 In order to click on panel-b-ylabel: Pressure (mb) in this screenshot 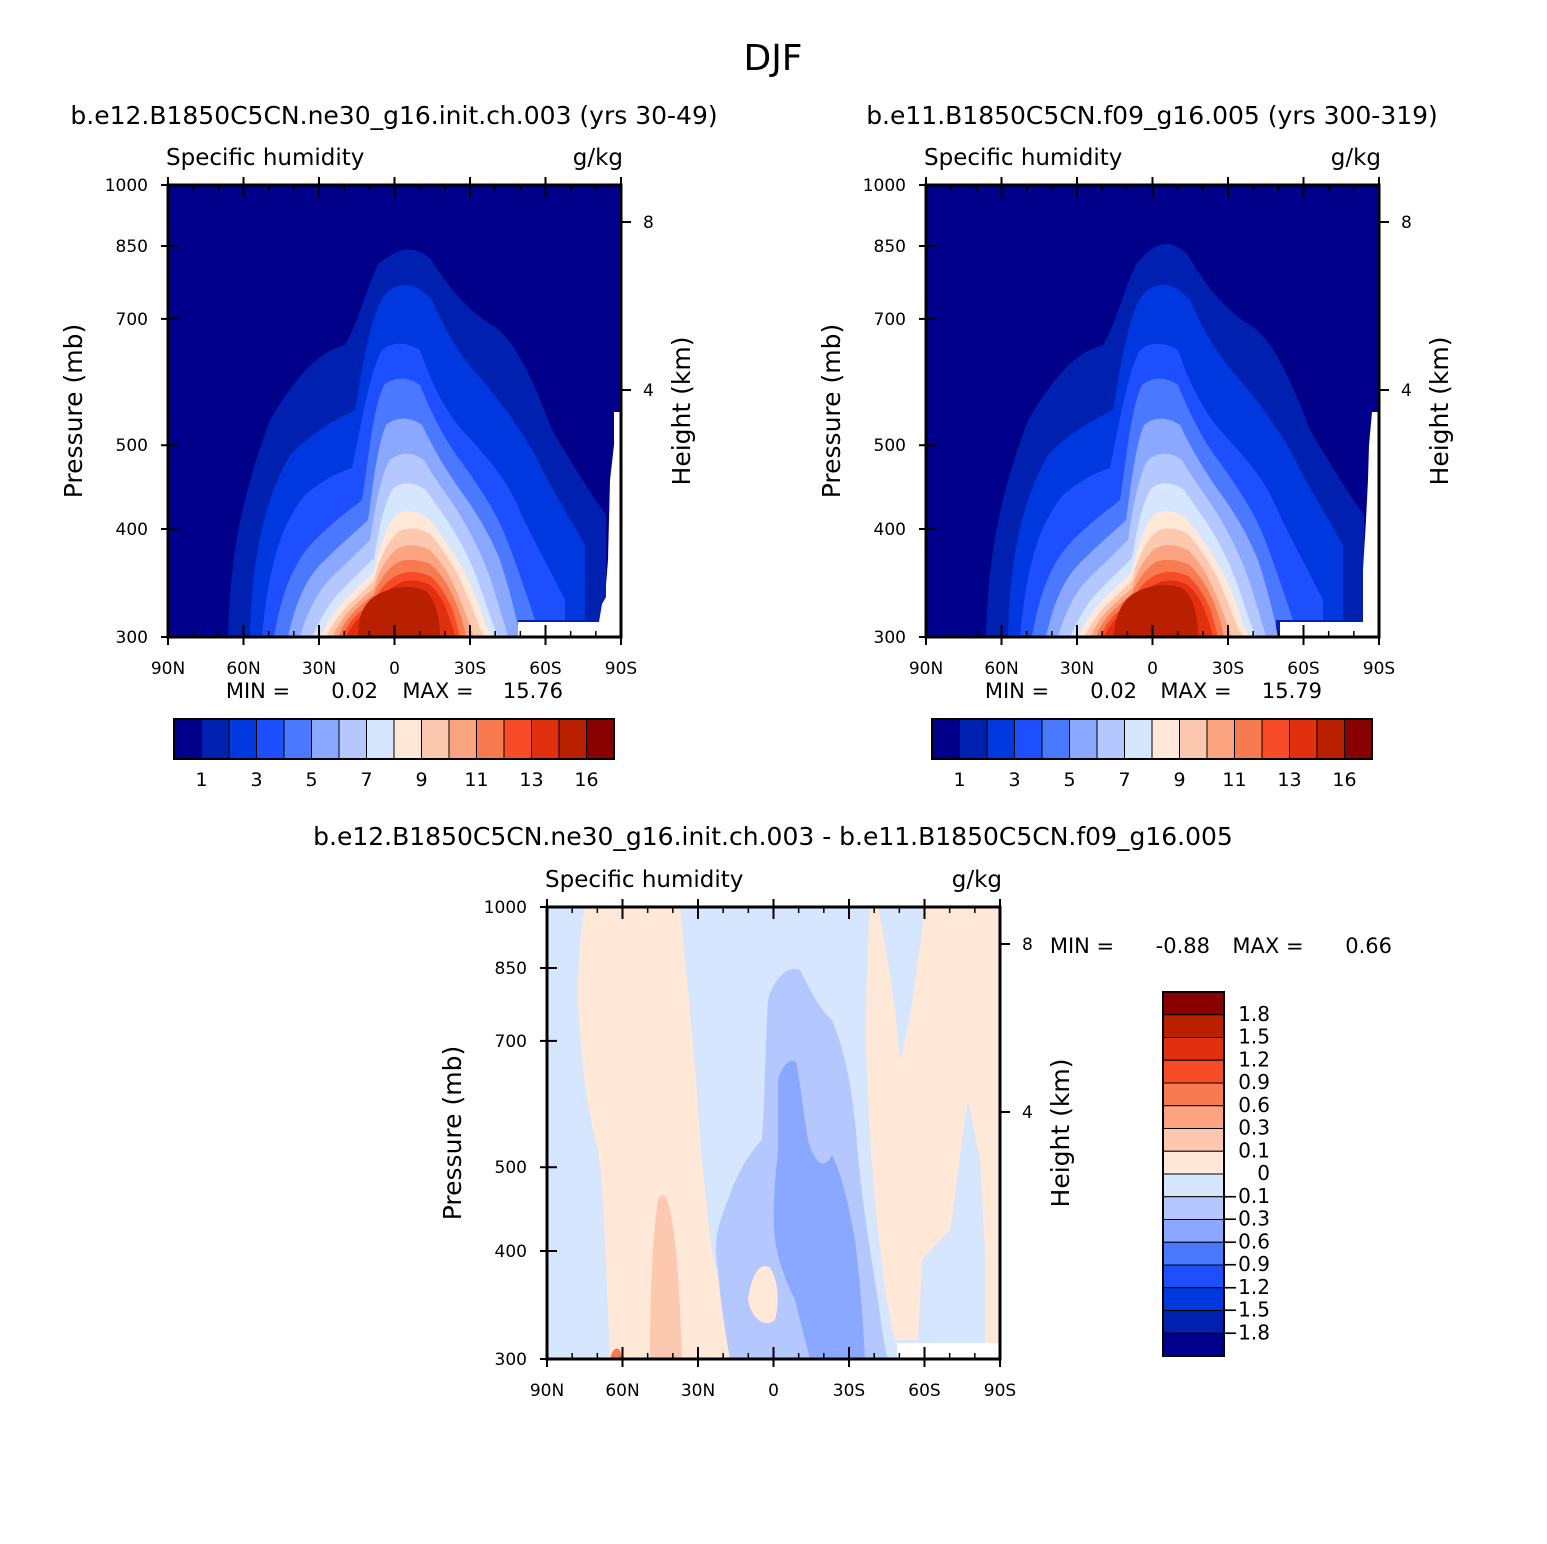, I will do `click(831, 411)`.